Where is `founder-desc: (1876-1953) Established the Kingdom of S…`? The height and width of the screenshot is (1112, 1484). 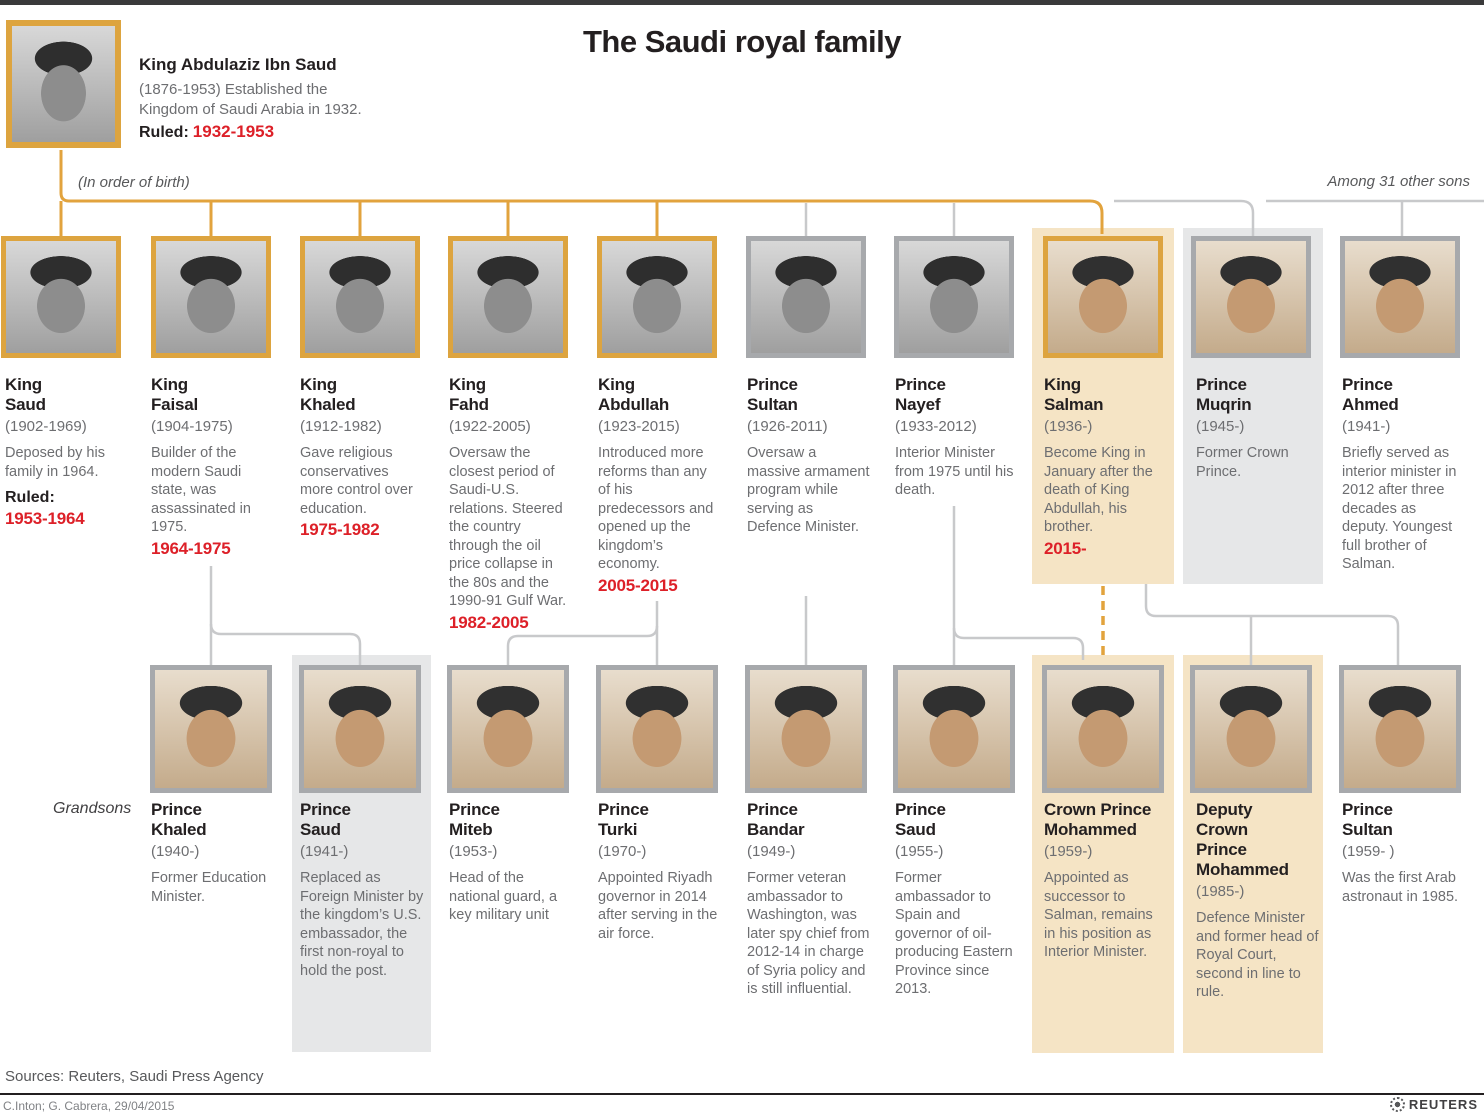
founder-desc: (1876-1953) Established the Kingdom of S… is located at coordinates (250, 100).